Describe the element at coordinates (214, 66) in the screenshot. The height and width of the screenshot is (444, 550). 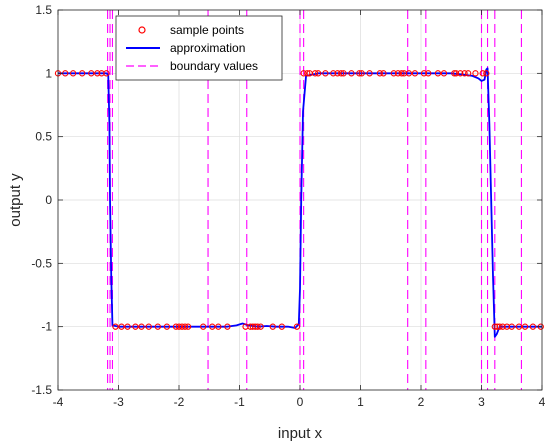
I see `legend-label-boundary-values: boundary values` at that location.